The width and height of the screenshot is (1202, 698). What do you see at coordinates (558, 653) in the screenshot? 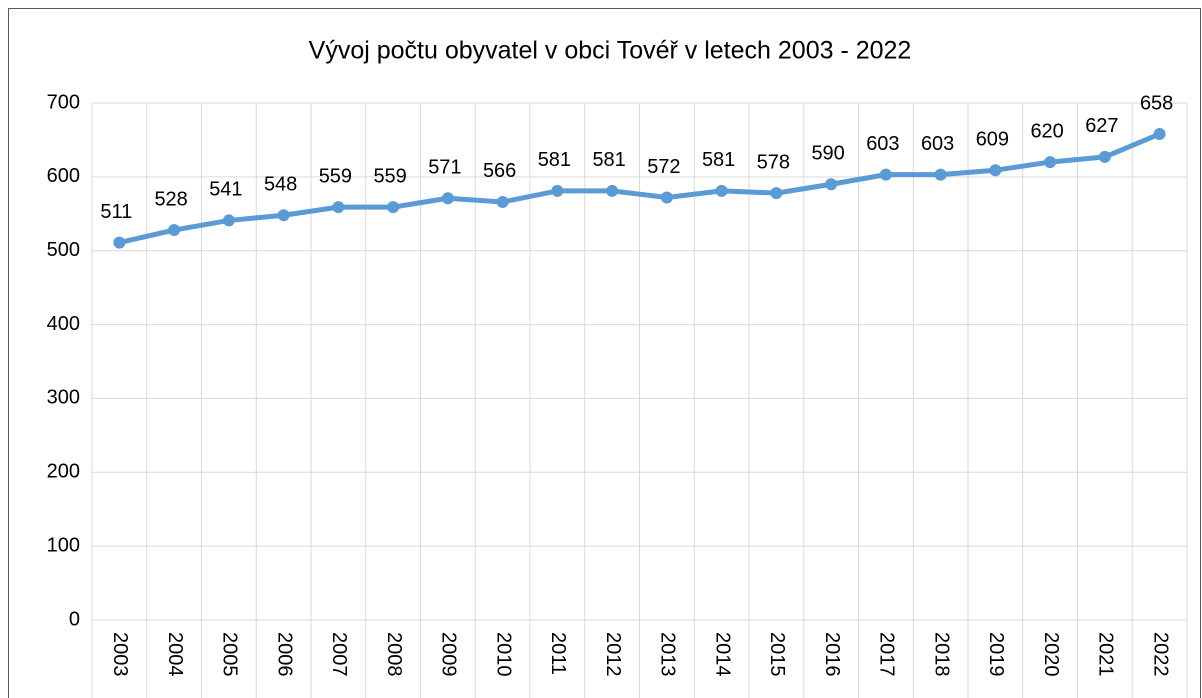
I see `x-tick-label: 2011` at bounding box center [558, 653].